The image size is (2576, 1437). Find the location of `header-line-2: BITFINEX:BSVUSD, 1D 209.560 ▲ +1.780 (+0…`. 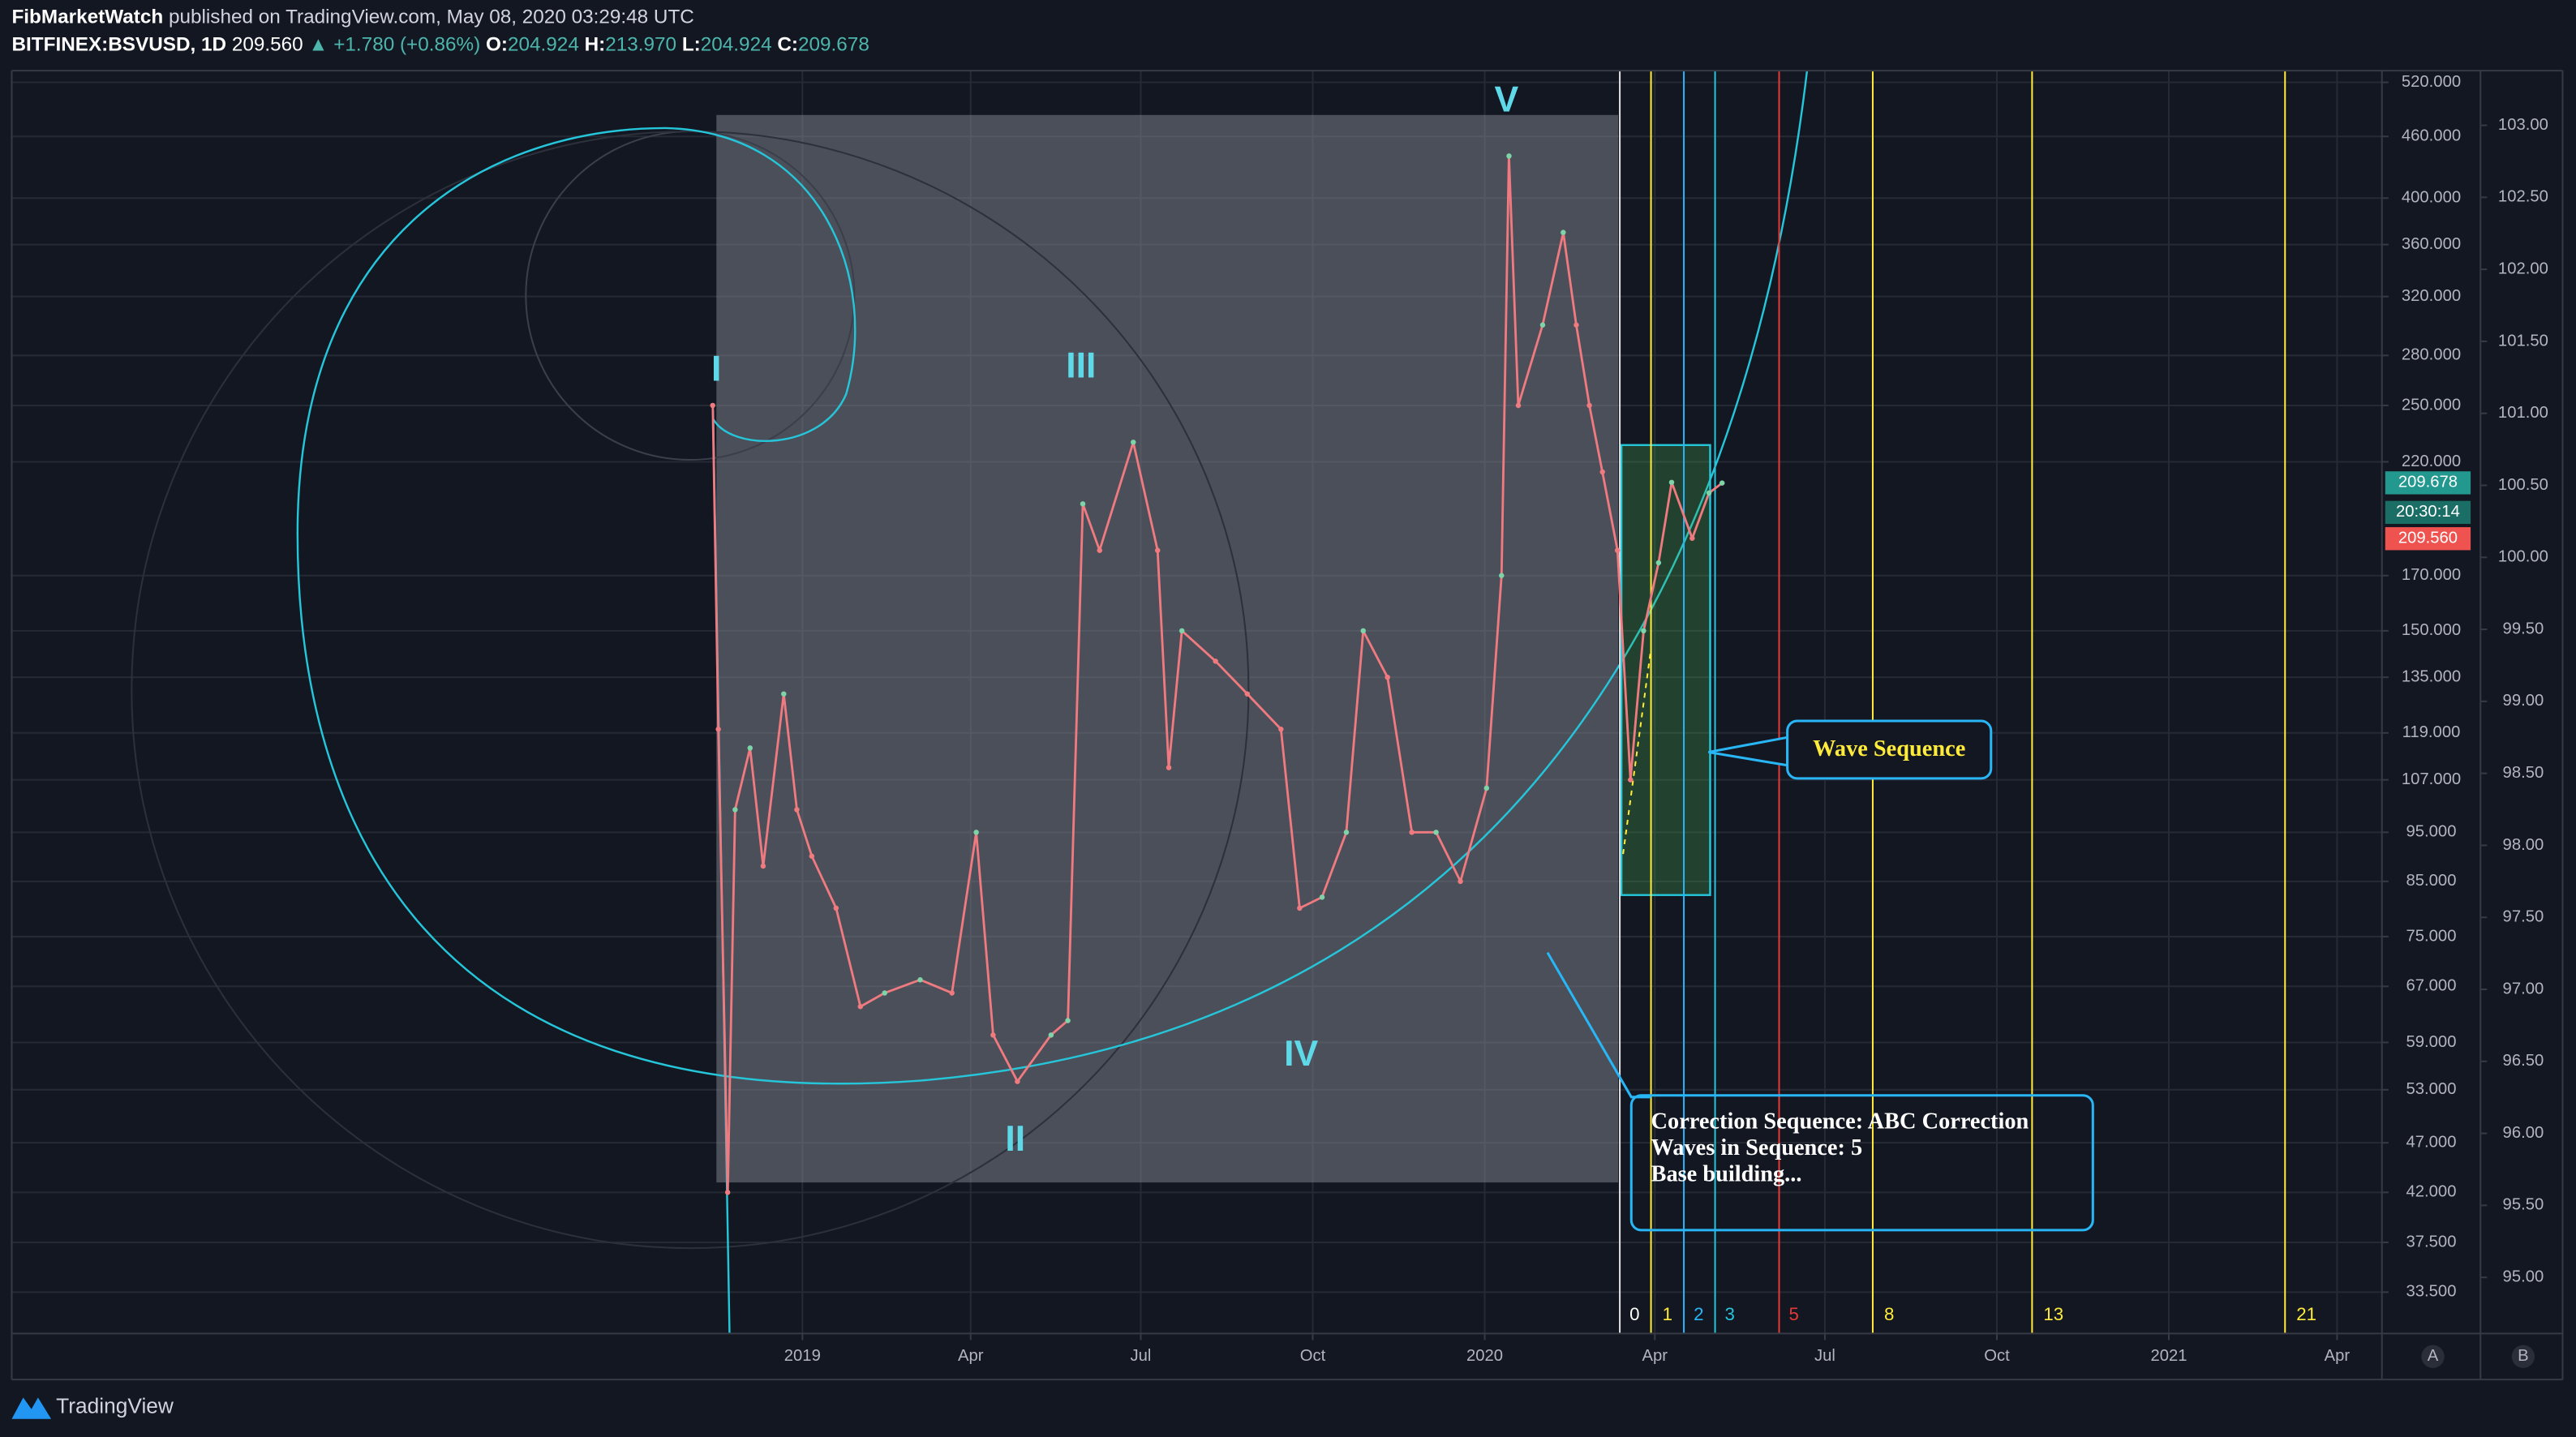

header-line-2: BITFINEX:BSVUSD, 1D 209.560 ▲ +1.780 (+0… is located at coordinates (440, 45).